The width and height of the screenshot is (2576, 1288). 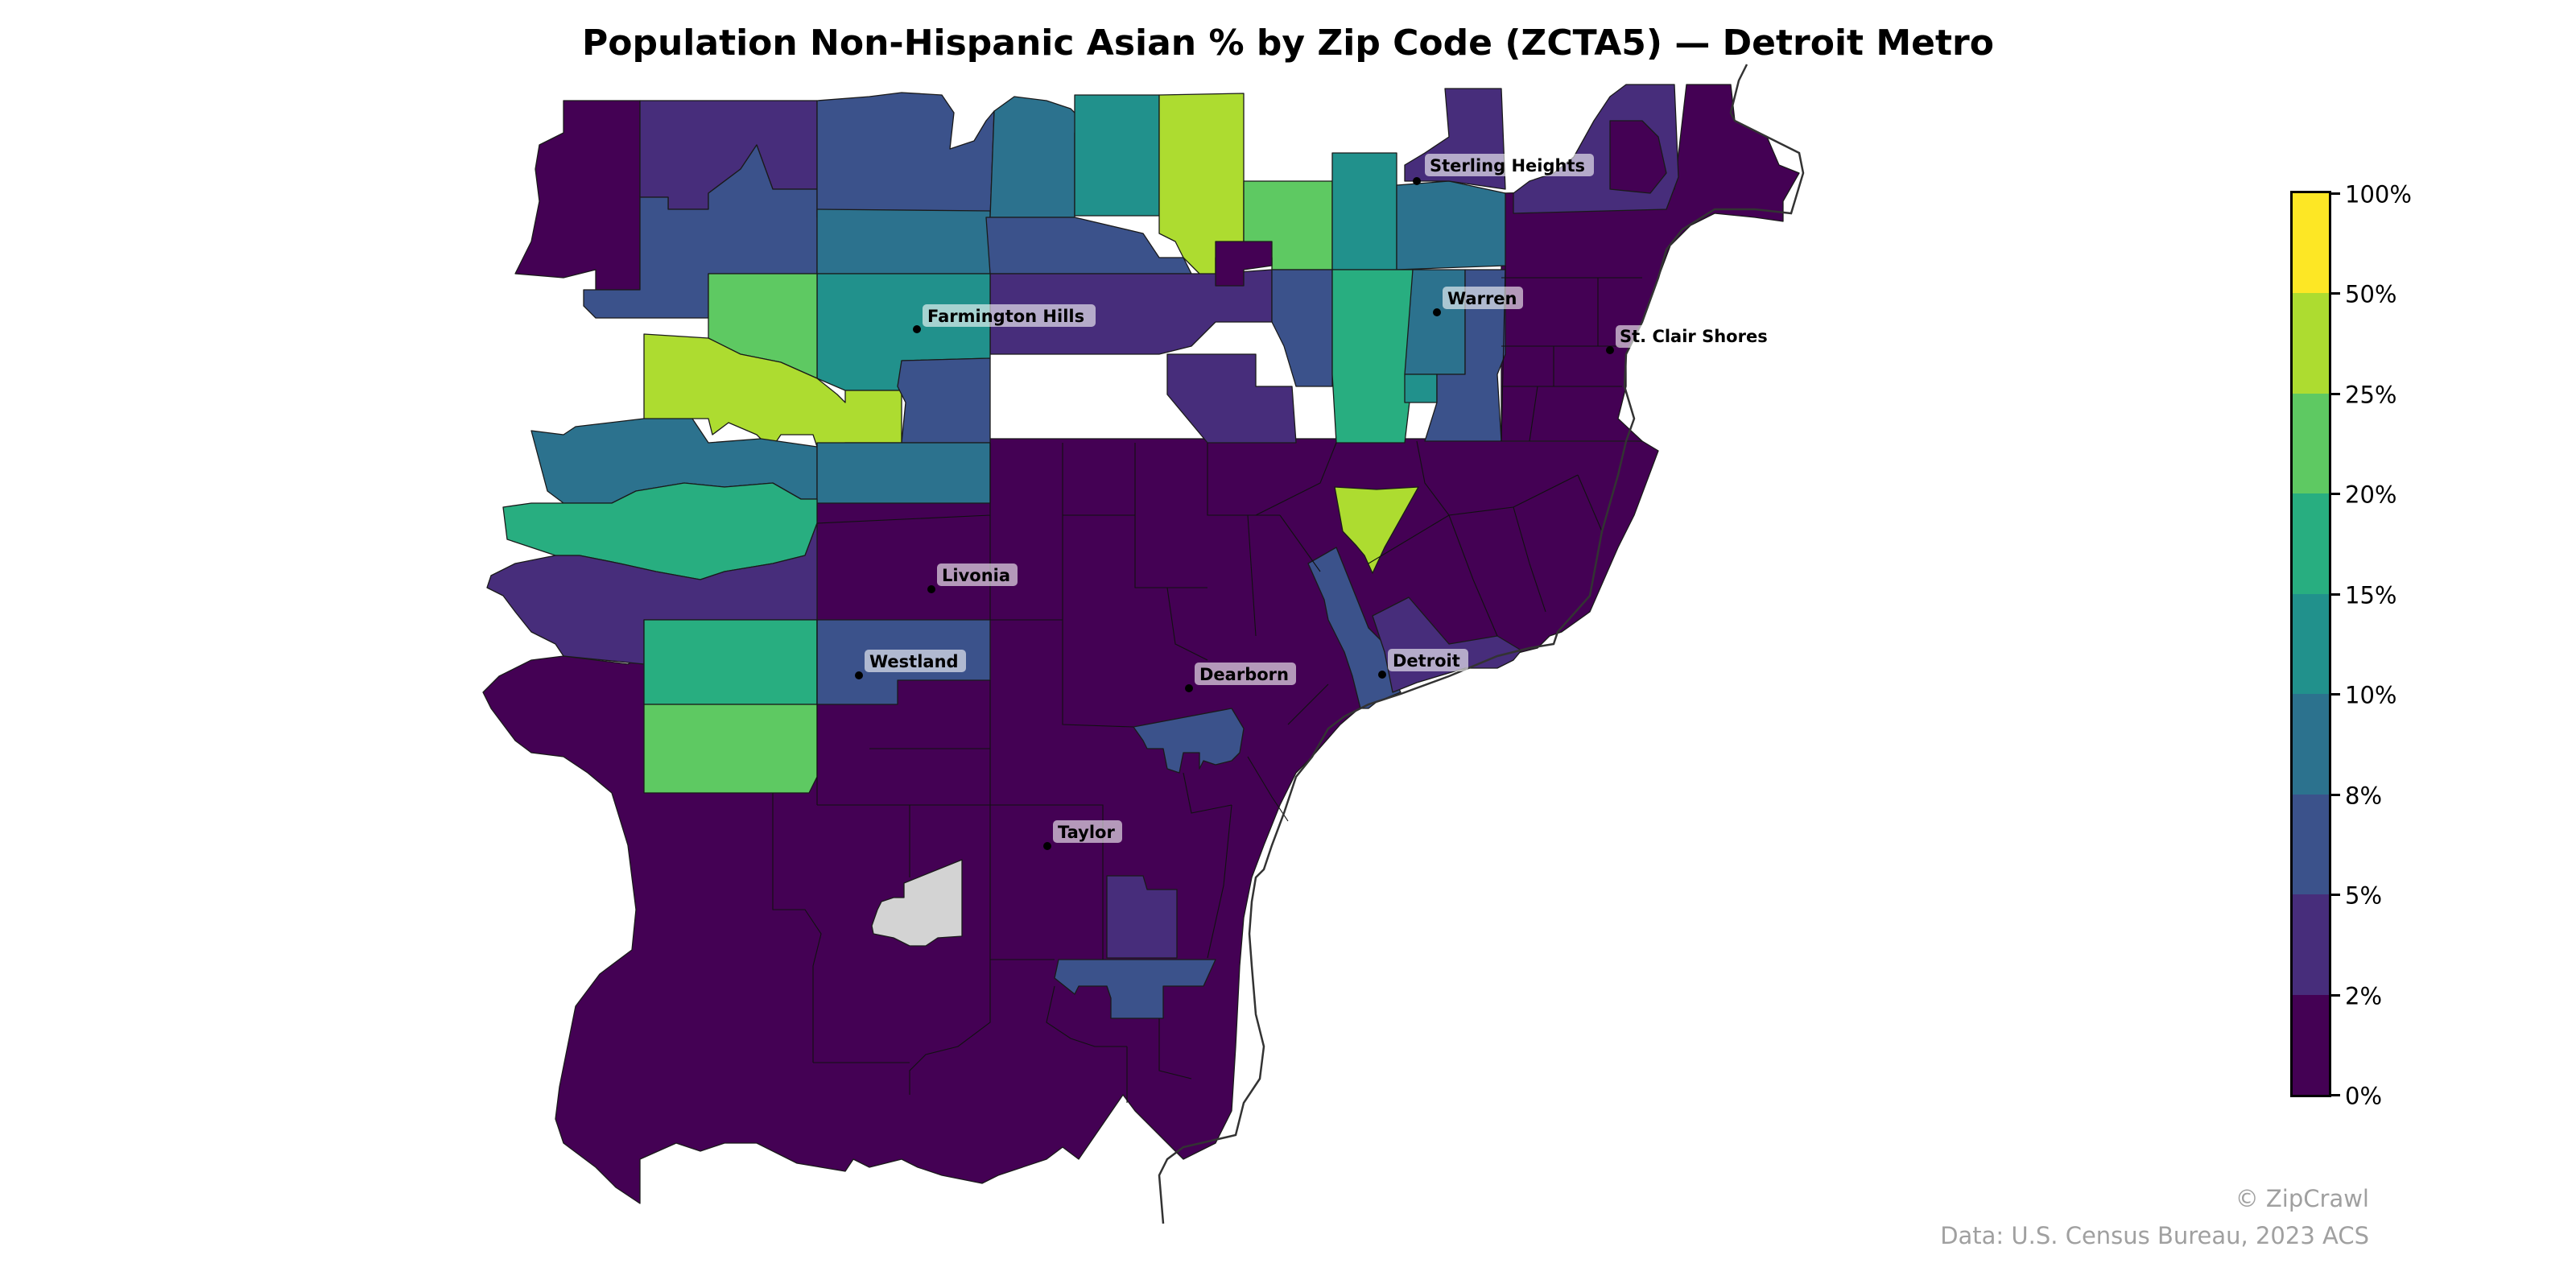 What do you see at coordinates (2364, 796) in the screenshot?
I see `colorbar-tick-label: 8%` at bounding box center [2364, 796].